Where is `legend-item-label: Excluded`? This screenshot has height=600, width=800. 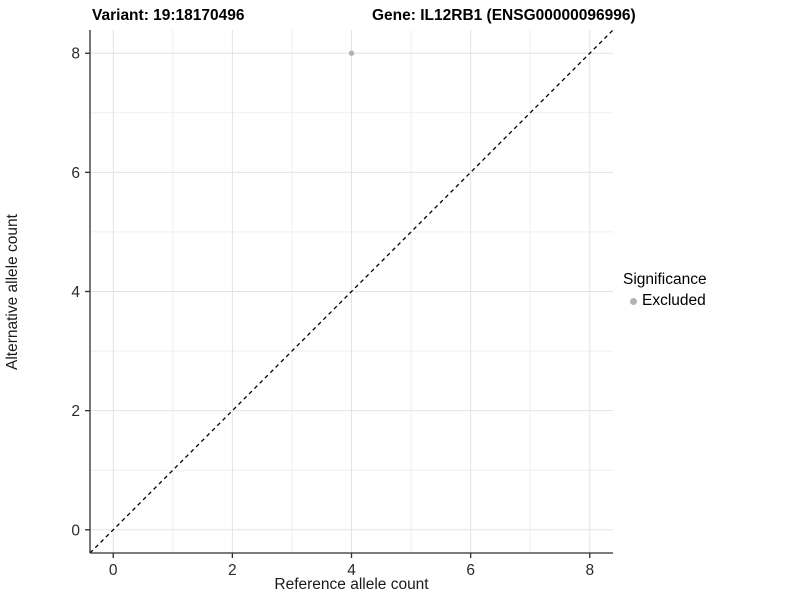
legend-item-label: Excluded is located at coordinates (674, 300).